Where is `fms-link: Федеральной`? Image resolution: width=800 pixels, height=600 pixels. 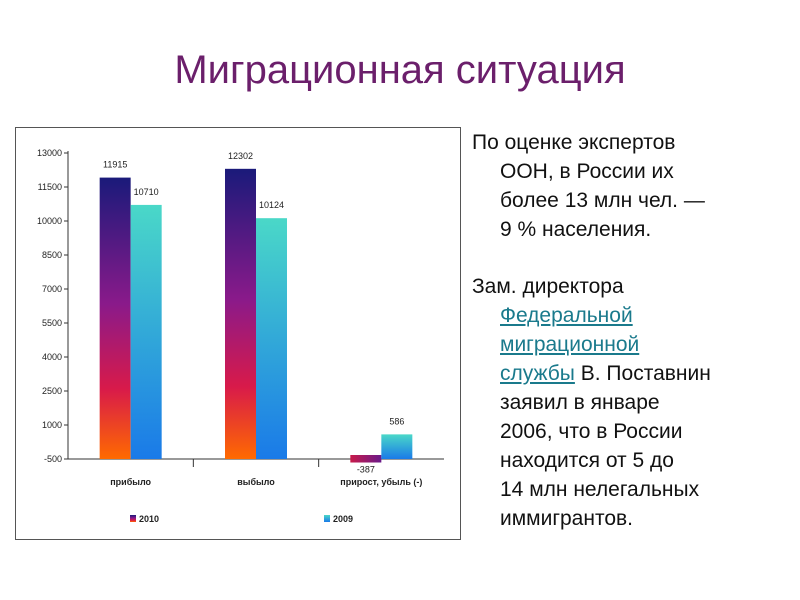
fms-link: Федеральной is located at coordinates (566, 315).